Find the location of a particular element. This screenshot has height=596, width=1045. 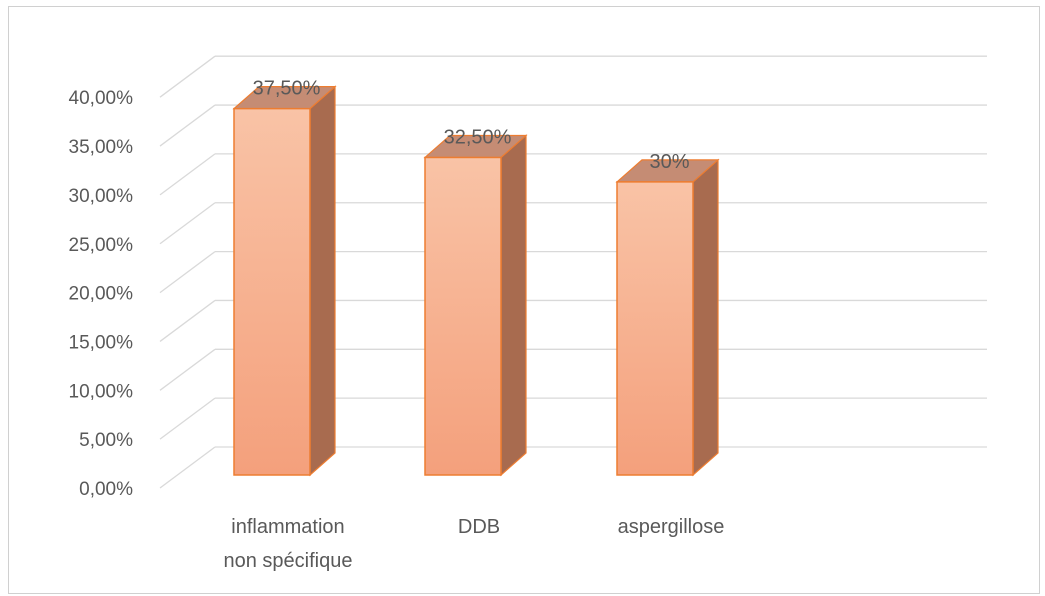

y-tick-label: 25,00% is located at coordinates (101, 245).